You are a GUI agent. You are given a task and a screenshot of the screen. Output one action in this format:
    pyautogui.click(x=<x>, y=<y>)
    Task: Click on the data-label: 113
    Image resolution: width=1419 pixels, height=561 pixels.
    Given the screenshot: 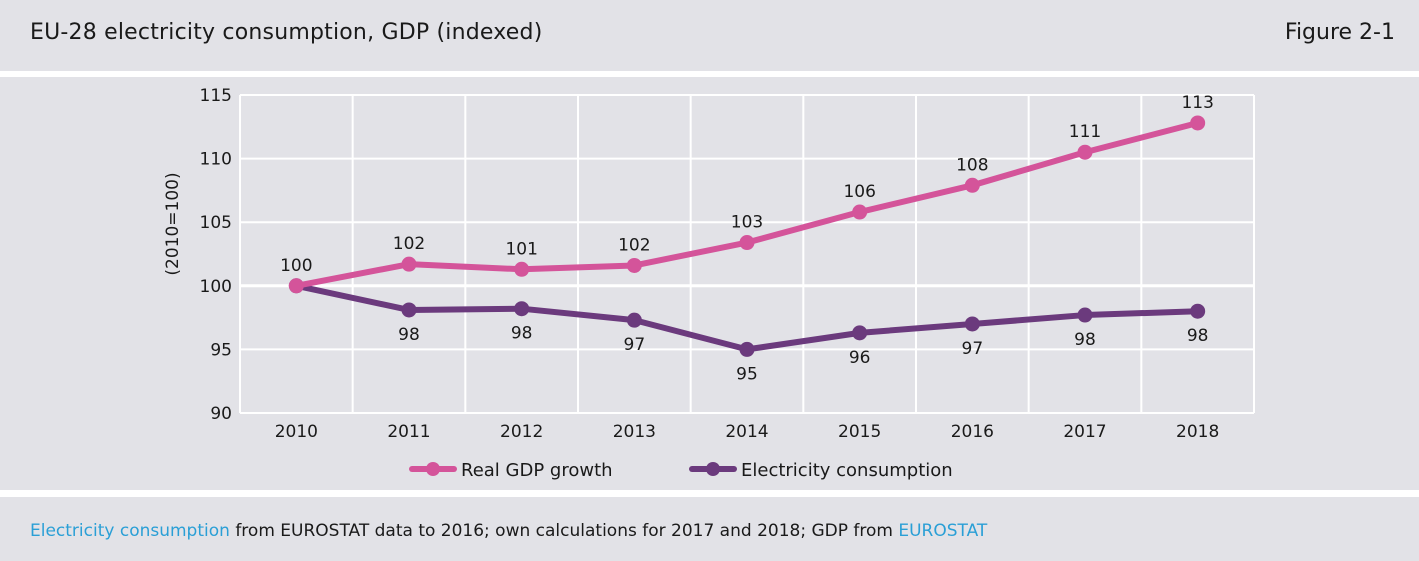 What is the action you would take?
    pyautogui.click(x=1197, y=103)
    